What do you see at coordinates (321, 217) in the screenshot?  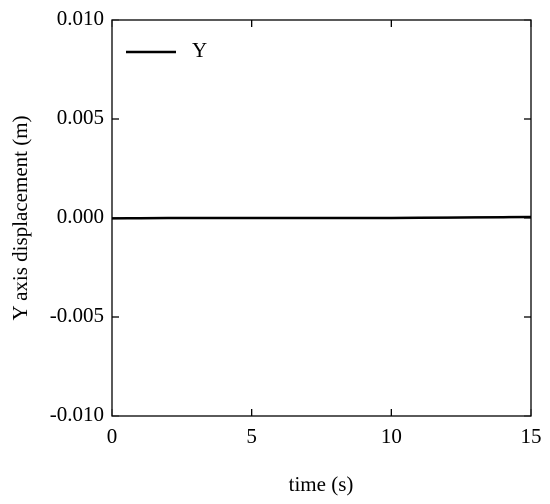 I see `data-line` at bounding box center [321, 217].